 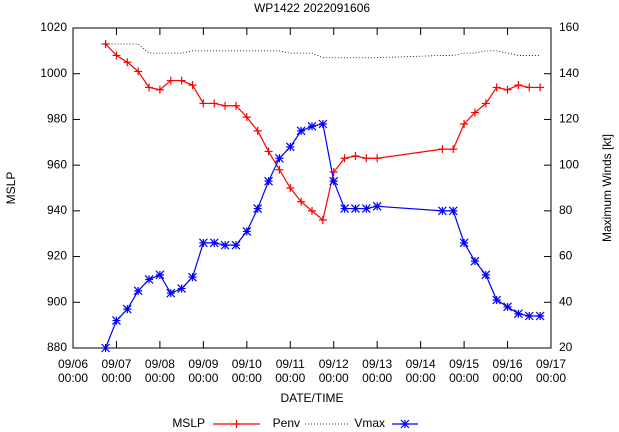 What do you see at coordinates (569, 119) in the screenshot?
I see `y2-tick-label: 120` at bounding box center [569, 119].